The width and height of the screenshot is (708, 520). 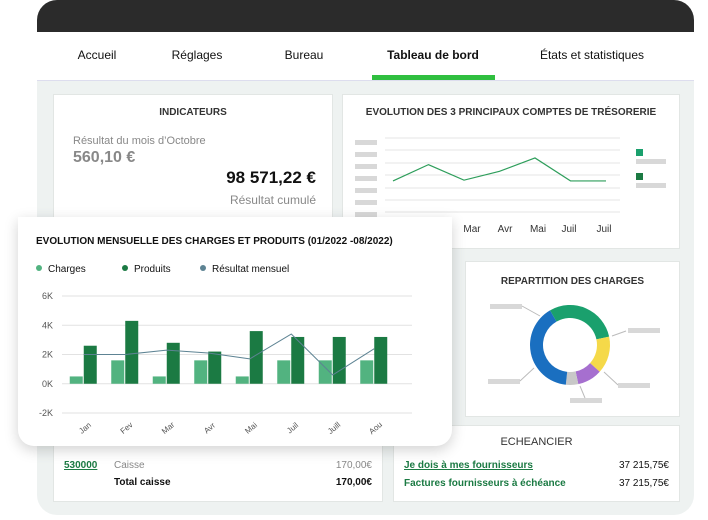 What do you see at coordinates (229, 354) in the screenshot?
I see `result-line` at bounding box center [229, 354].